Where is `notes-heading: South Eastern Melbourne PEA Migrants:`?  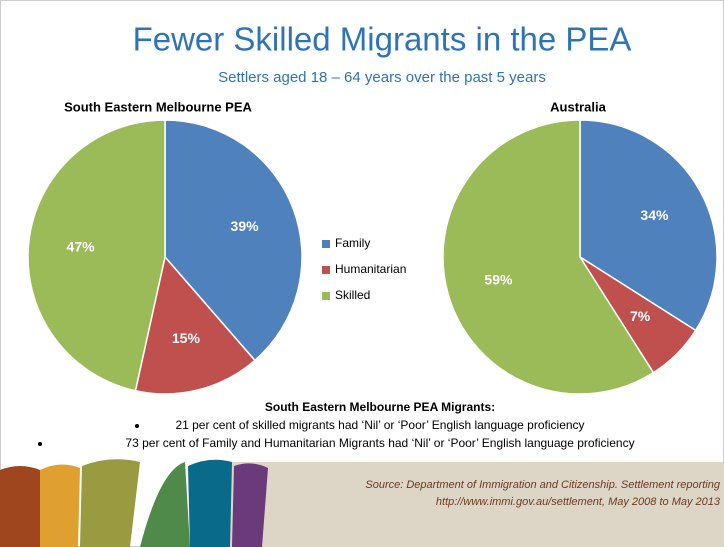 notes-heading: South Eastern Melbourne PEA Migrants: is located at coordinates (380, 407).